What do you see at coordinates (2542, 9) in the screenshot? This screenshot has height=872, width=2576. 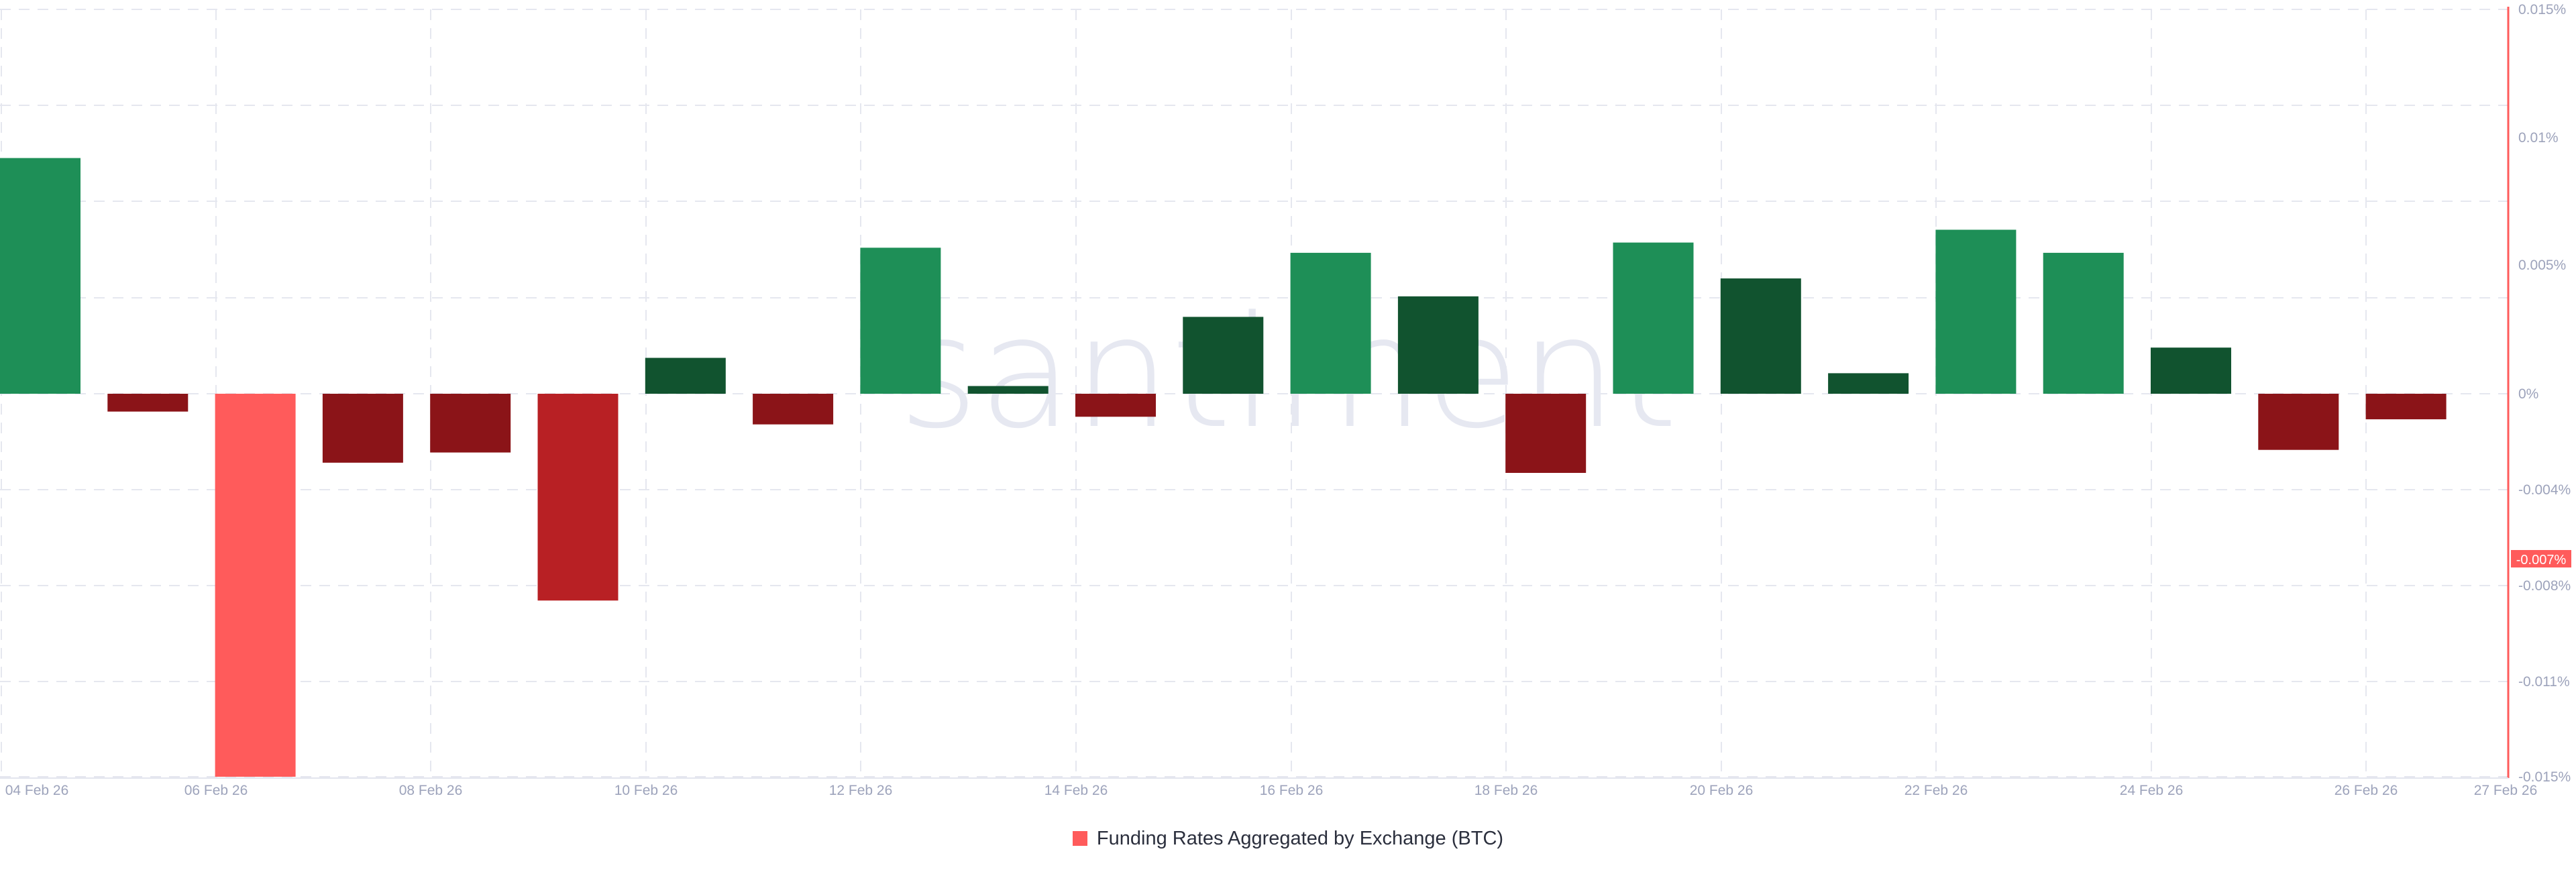 I see `y-tick-label: 0.015%` at bounding box center [2542, 9].